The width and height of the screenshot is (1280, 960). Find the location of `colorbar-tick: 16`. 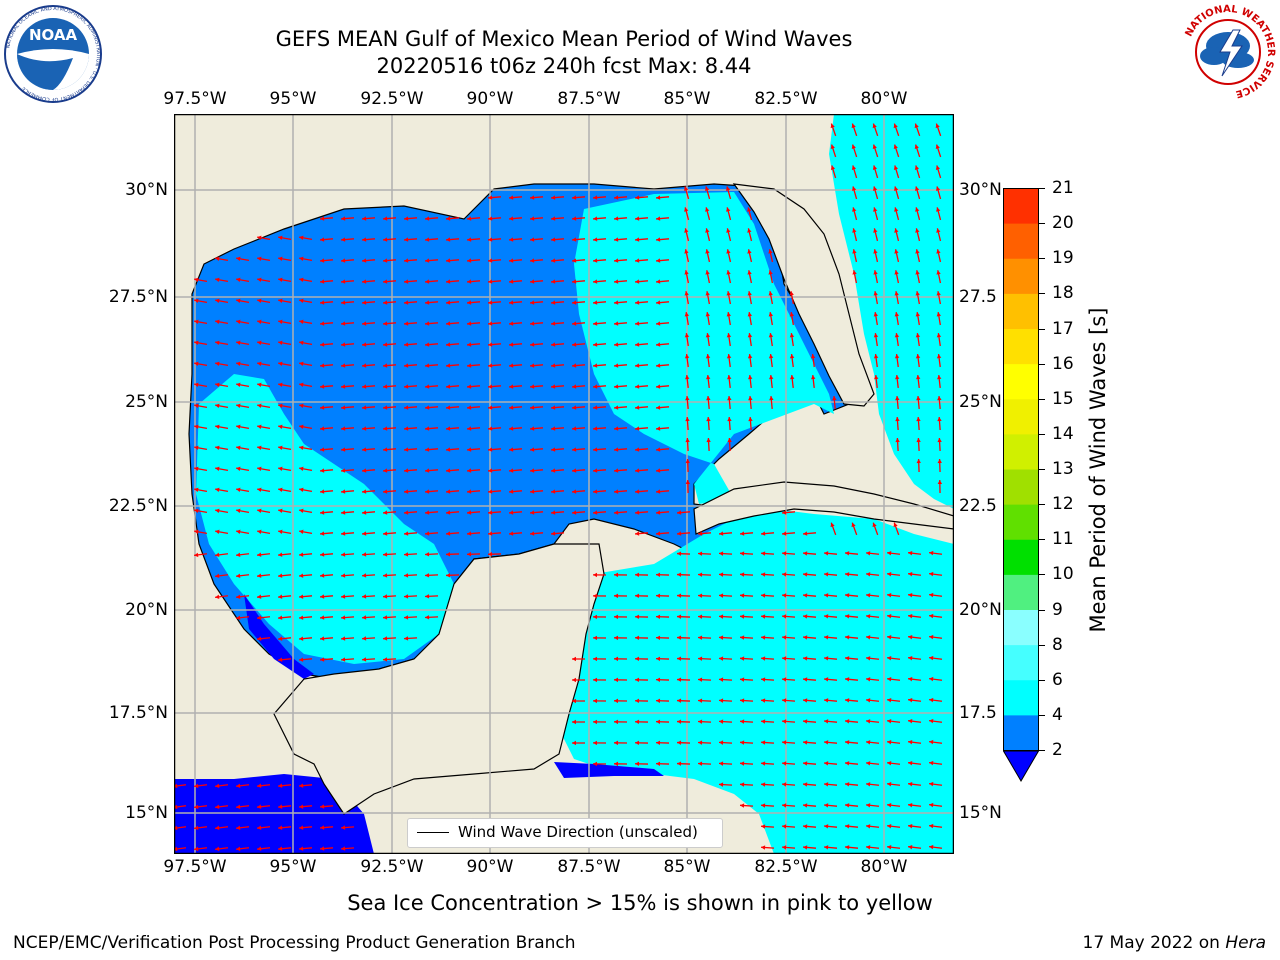

colorbar-tick: 16 is located at coordinates (1063, 363).